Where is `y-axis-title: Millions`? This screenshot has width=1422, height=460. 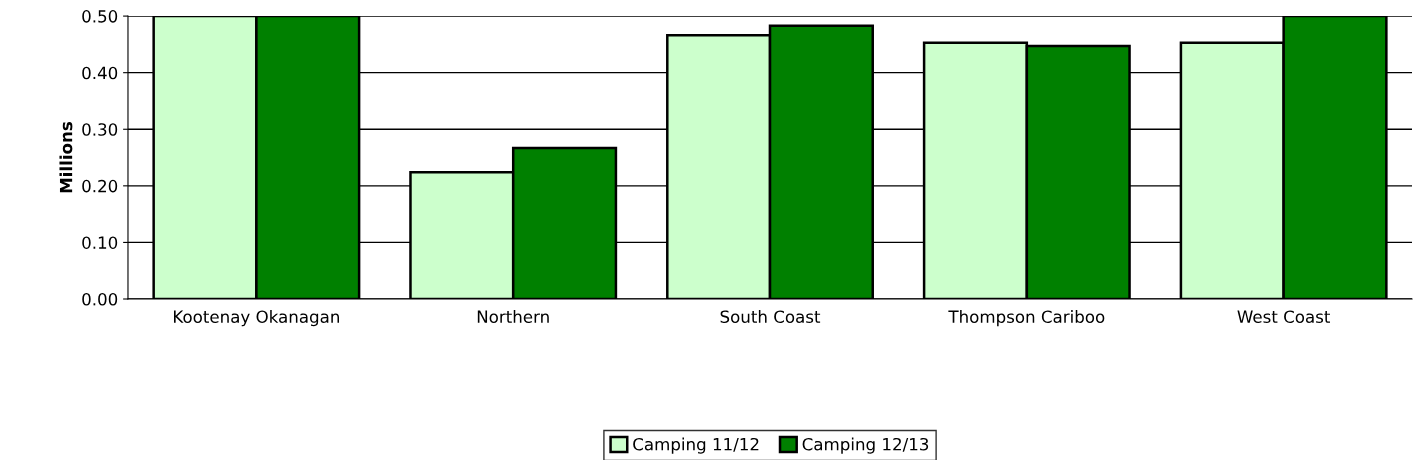
y-axis-title: Millions is located at coordinates (66, 157).